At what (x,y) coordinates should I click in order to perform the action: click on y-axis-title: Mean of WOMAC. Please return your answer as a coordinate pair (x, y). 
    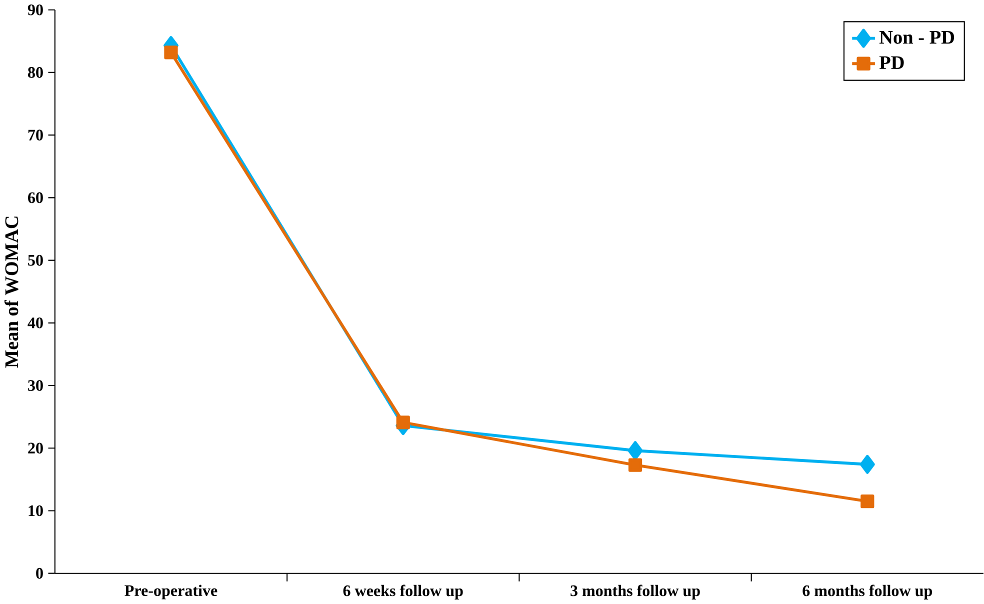
    Looking at the image, I should click on (11, 292).